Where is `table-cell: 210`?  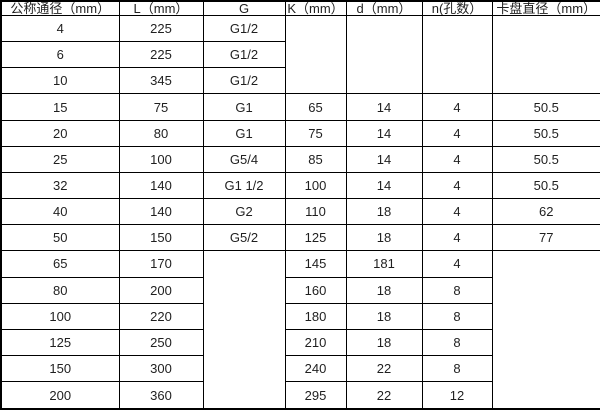
table-cell: 210 is located at coordinates (315, 342).